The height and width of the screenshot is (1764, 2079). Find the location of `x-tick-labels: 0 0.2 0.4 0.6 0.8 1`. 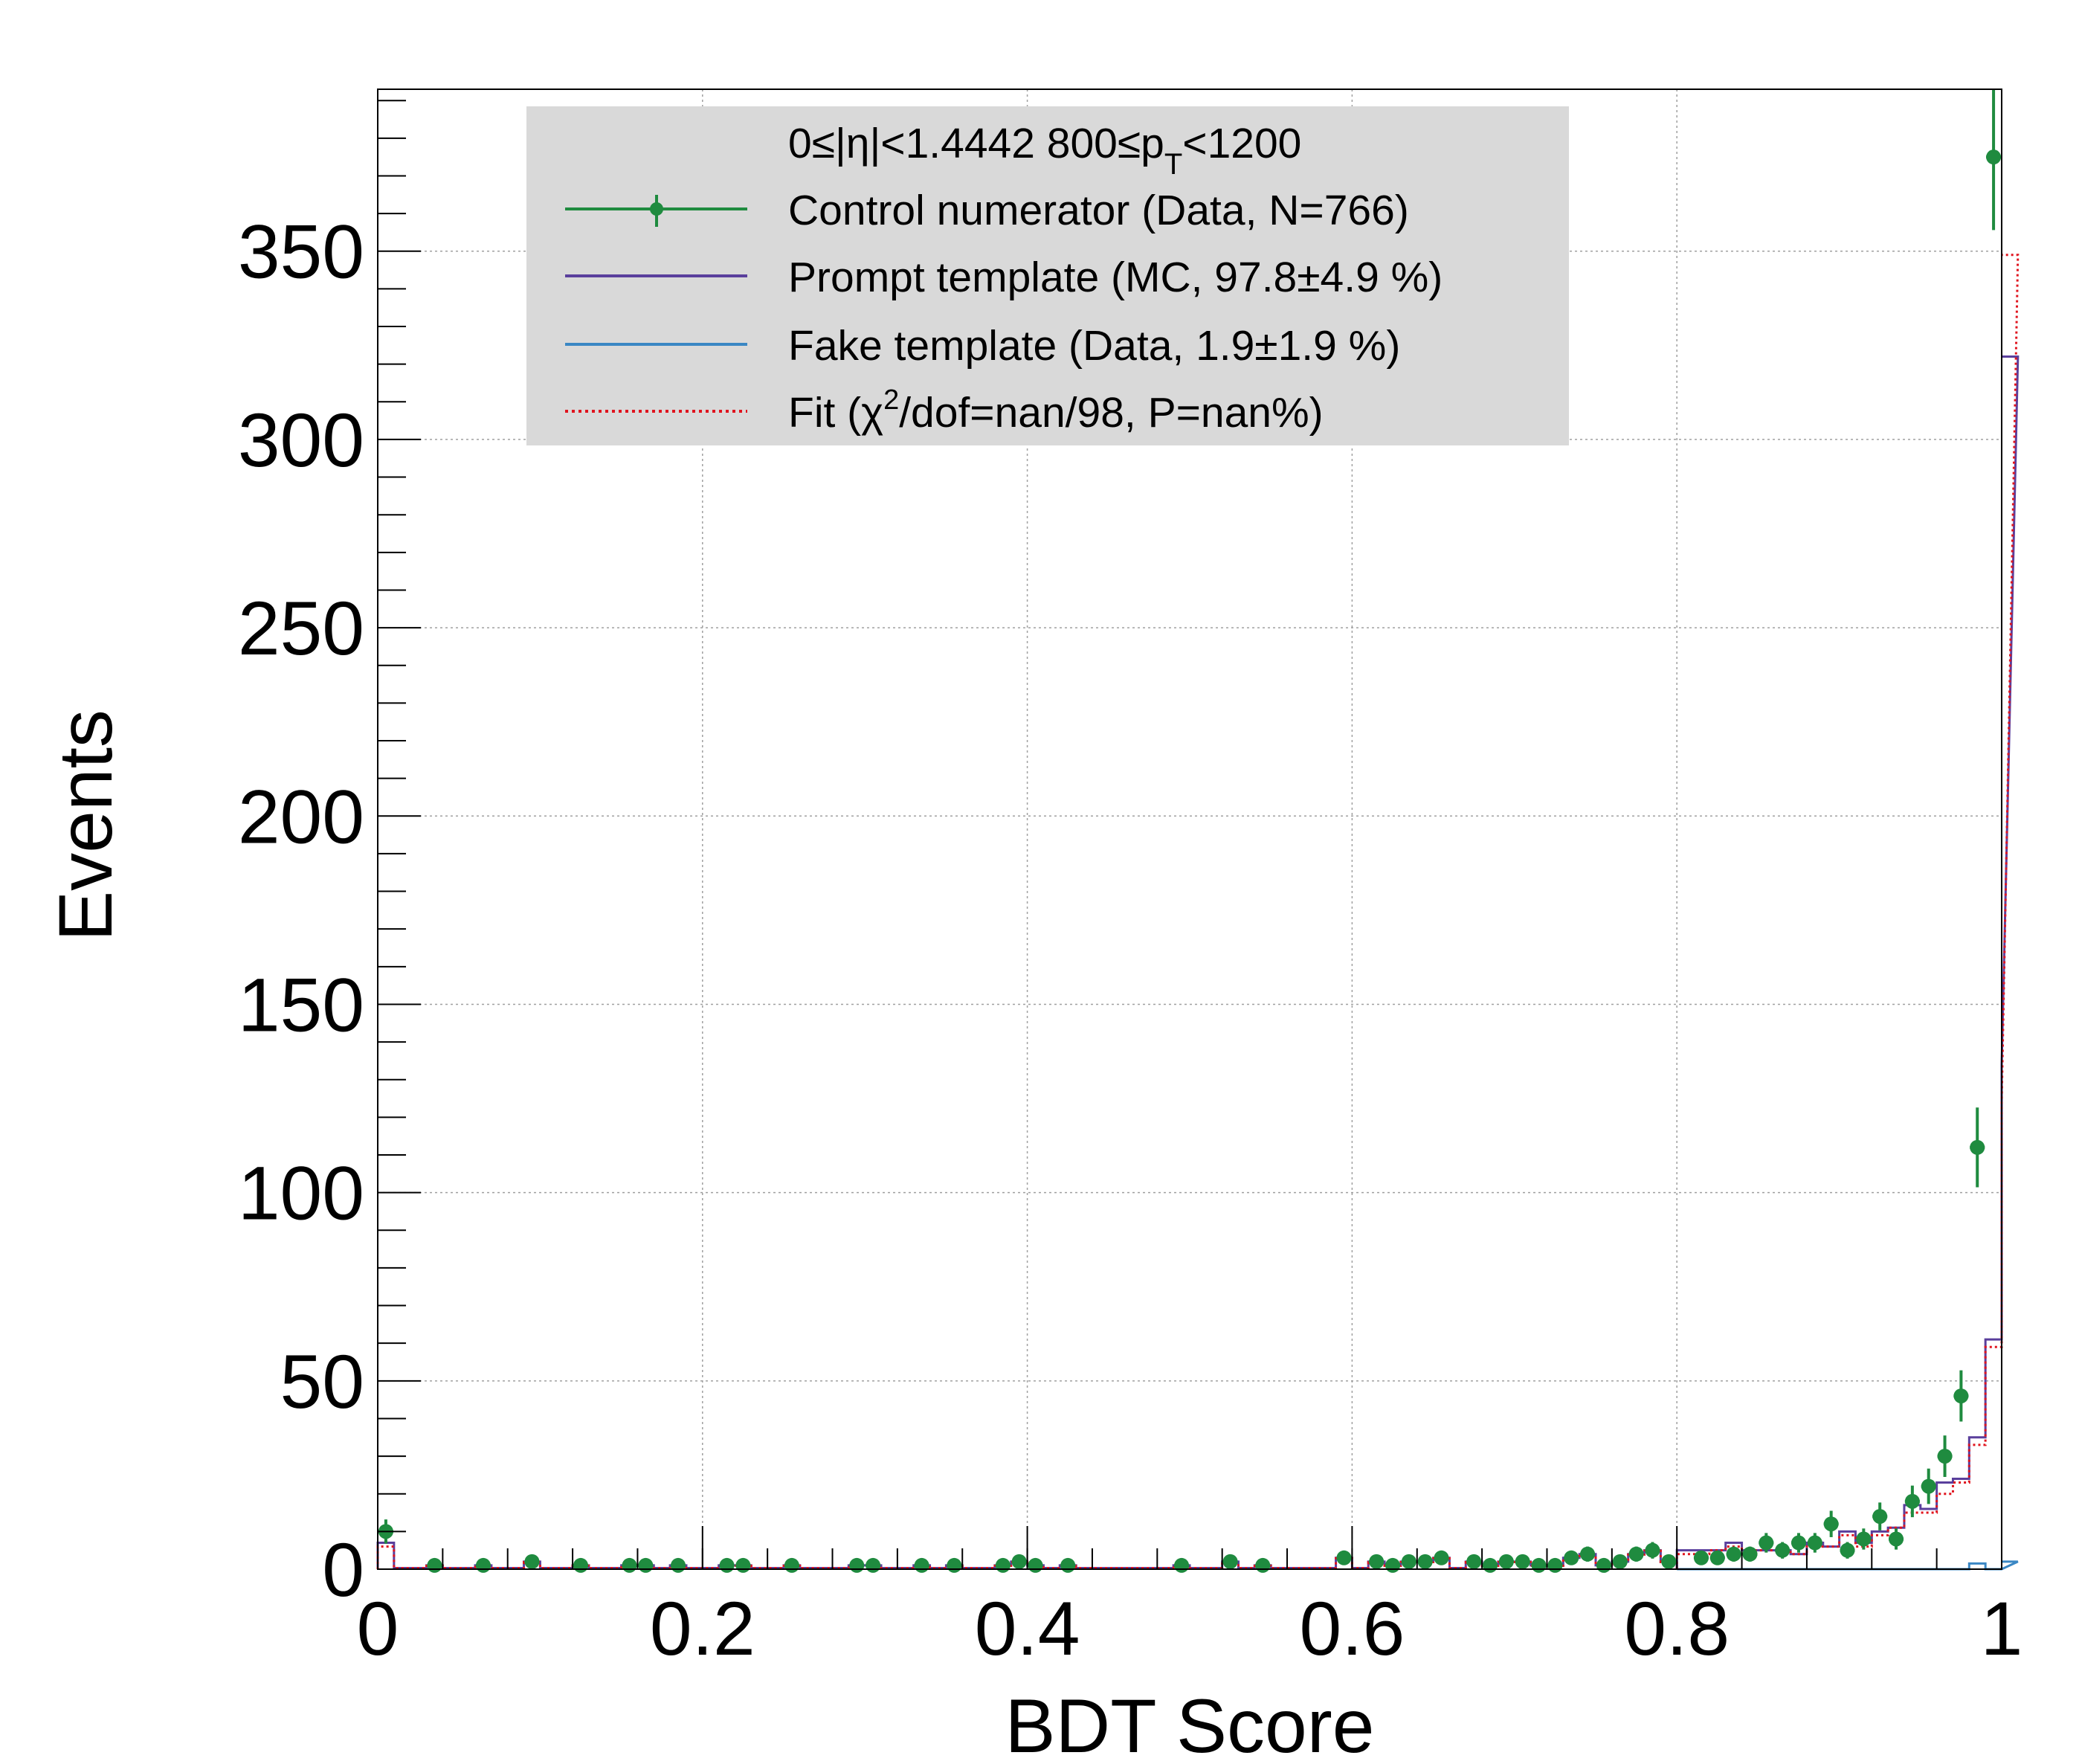

x-tick-labels: 0 0.2 0.4 0.6 0.8 1 is located at coordinates (1190, 1629).